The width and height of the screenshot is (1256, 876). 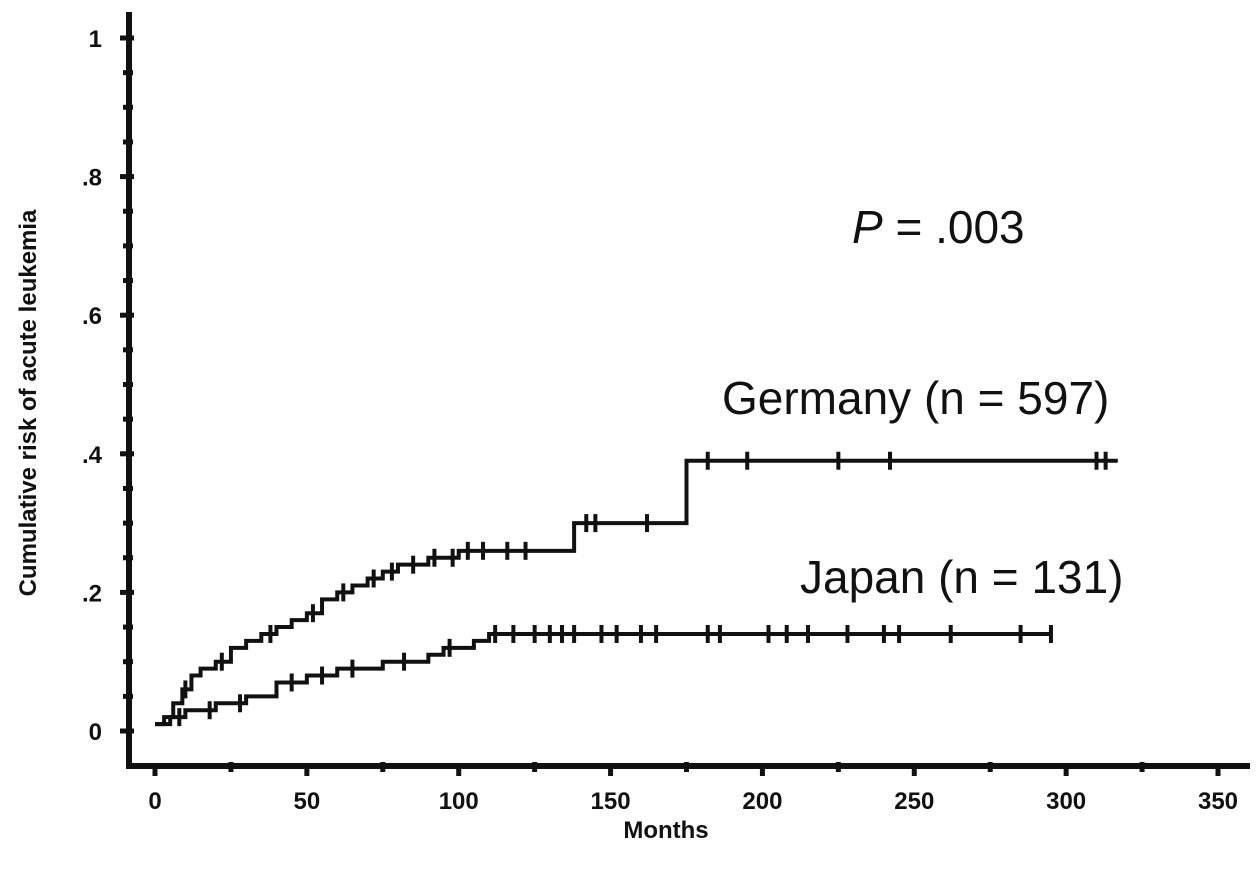 I want to click on y-tick-label: .8, so click(x=92, y=178).